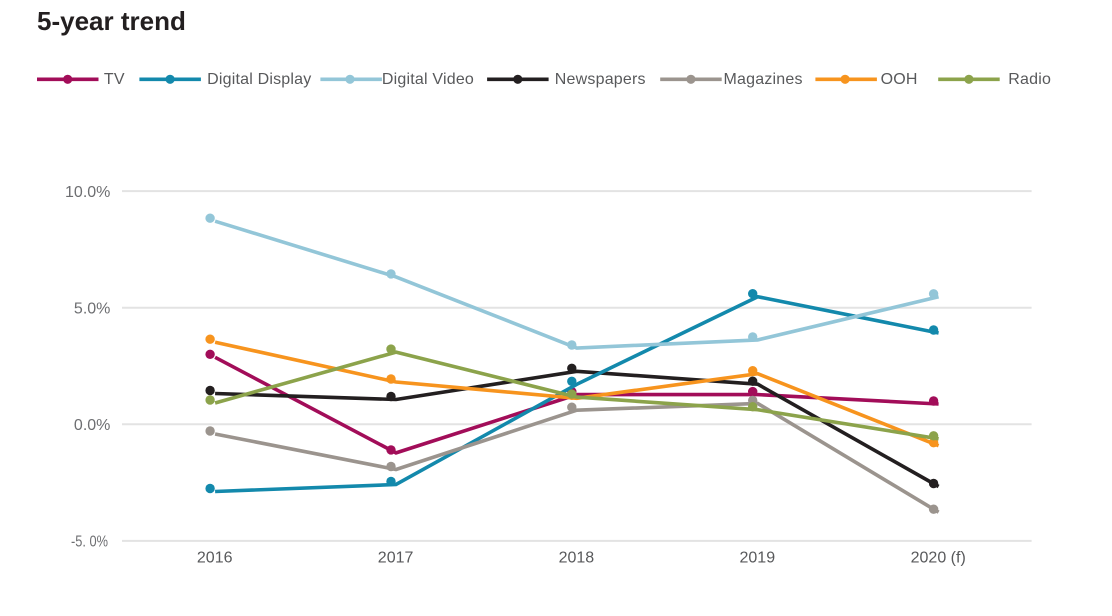 Image resolution: width=1112 pixels, height=616 pixels. What do you see at coordinates (758, 558) in the screenshot?
I see `svg-text: 2019` at bounding box center [758, 558].